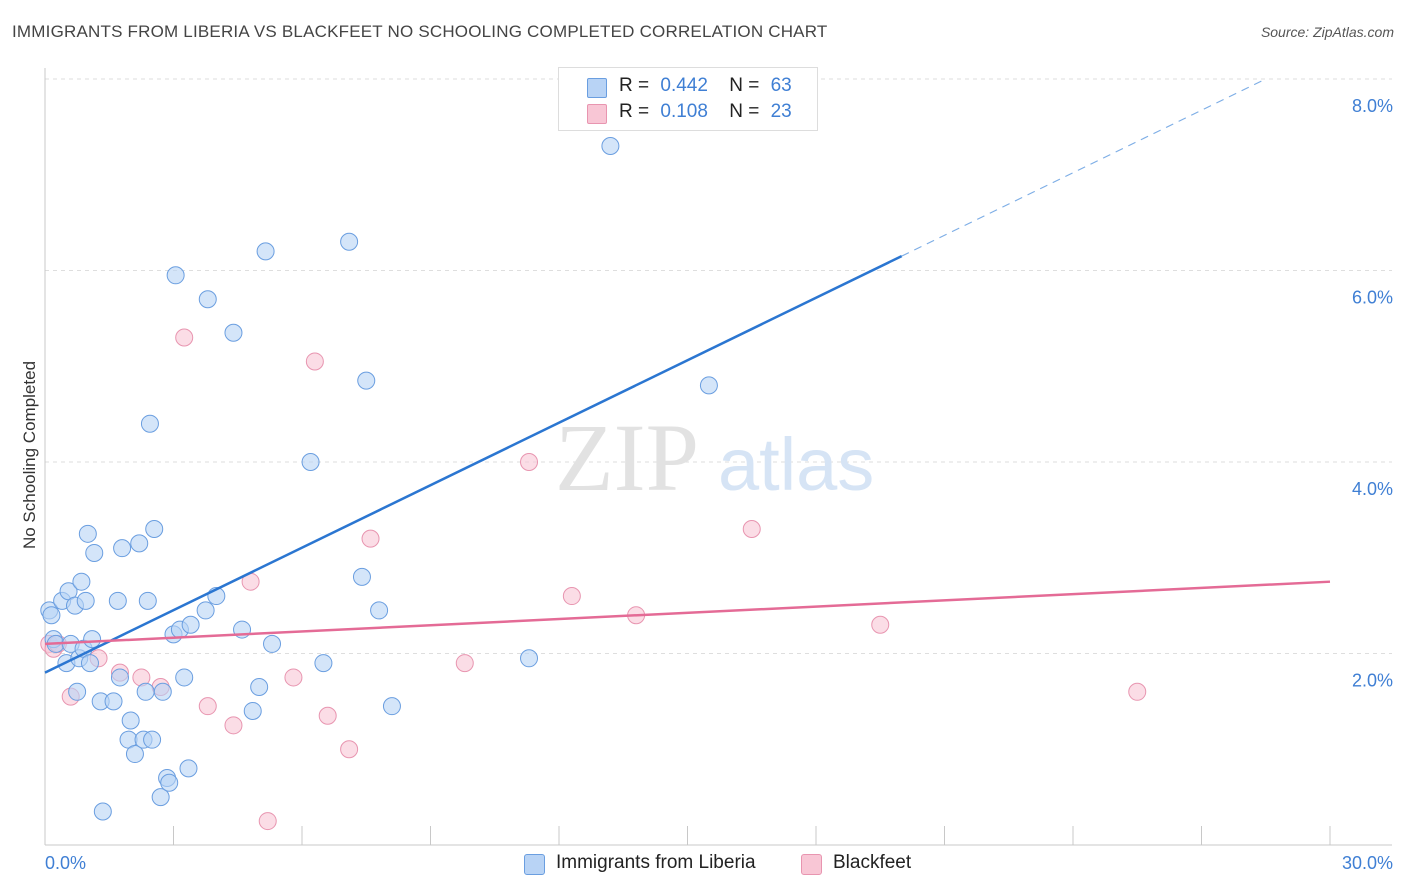  What do you see at coordinates (684, 111) in the screenshot?
I see `legend-r-value: 0.108` at bounding box center [684, 111].